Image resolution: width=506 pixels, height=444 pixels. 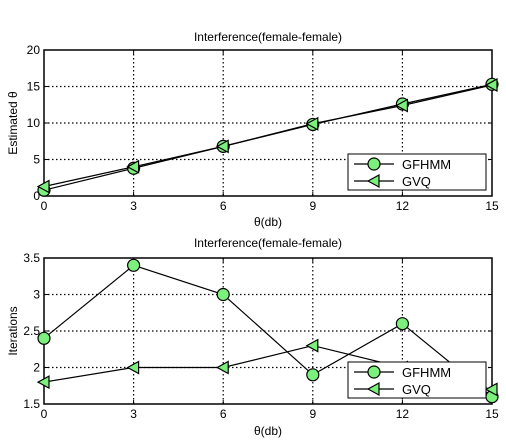 What do you see at coordinates (36, 368) in the screenshot?
I see `y-tick-label: 2` at bounding box center [36, 368].